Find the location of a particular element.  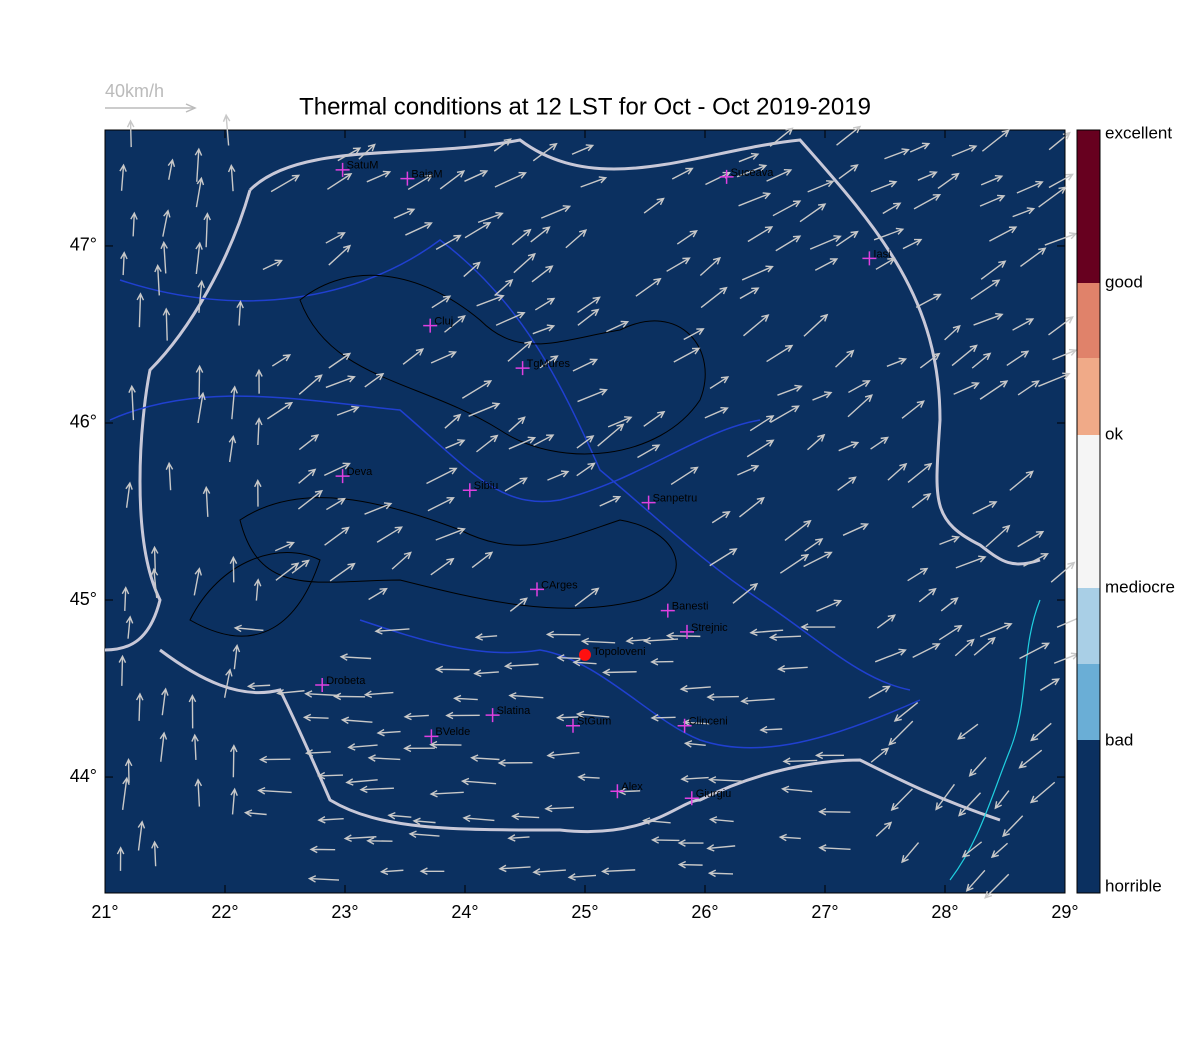

city-label: Banesti is located at coordinates (690, 607).